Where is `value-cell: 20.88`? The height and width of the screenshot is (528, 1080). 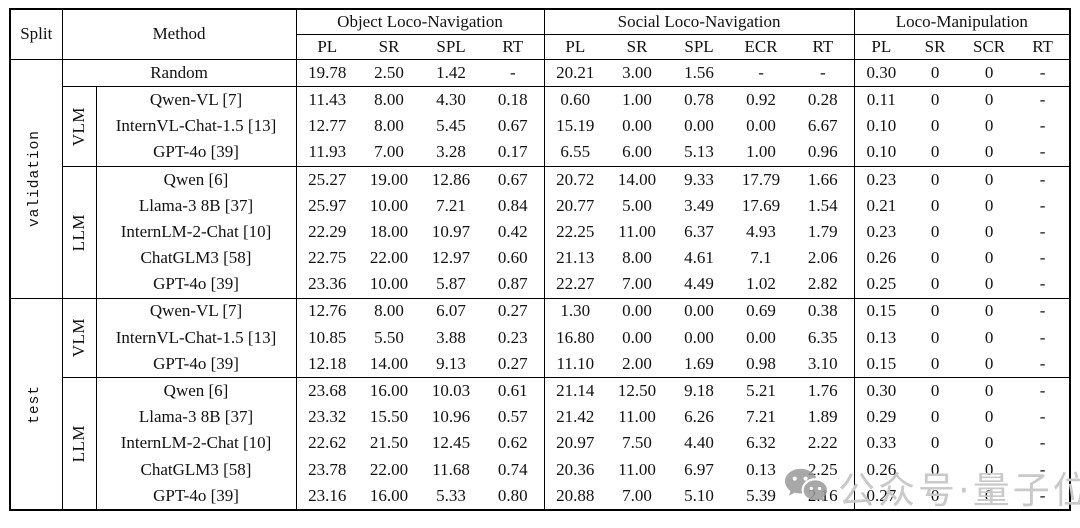
value-cell: 20.88 is located at coordinates (575, 497).